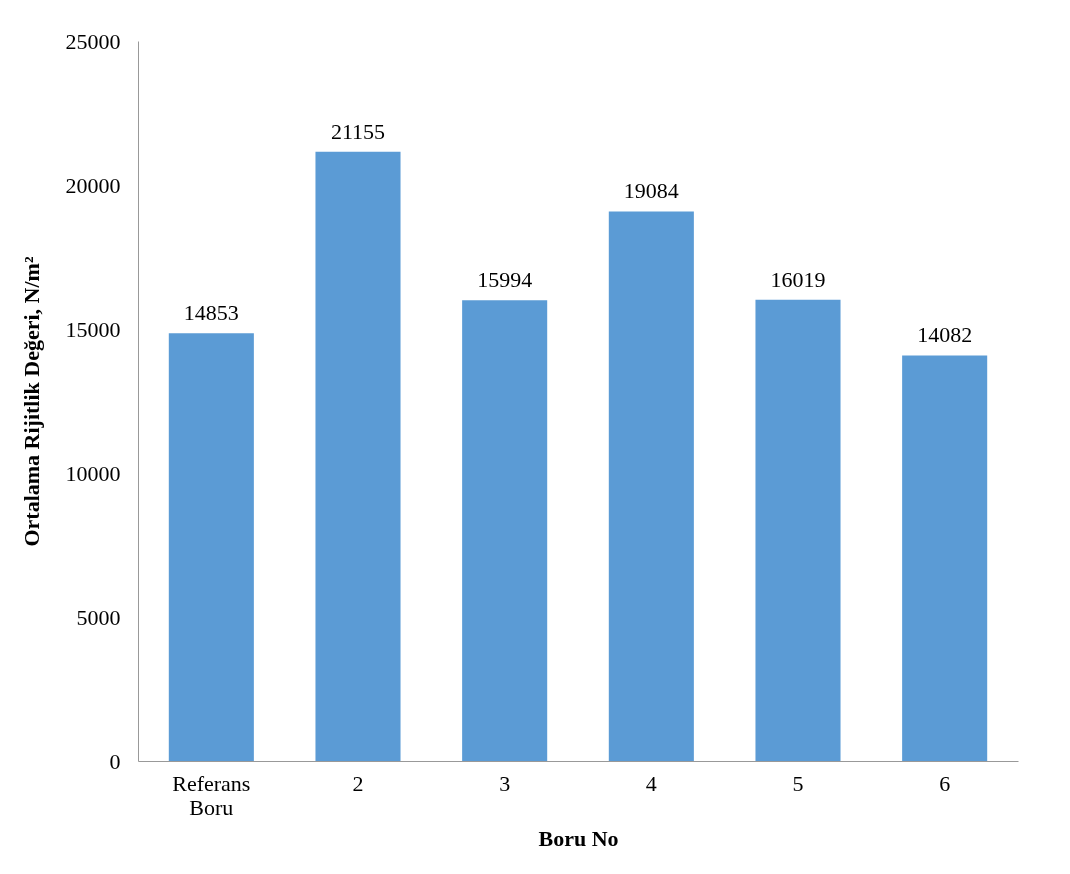  What do you see at coordinates (798, 783) in the screenshot?
I see `x-tick-label: 5` at bounding box center [798, 783].